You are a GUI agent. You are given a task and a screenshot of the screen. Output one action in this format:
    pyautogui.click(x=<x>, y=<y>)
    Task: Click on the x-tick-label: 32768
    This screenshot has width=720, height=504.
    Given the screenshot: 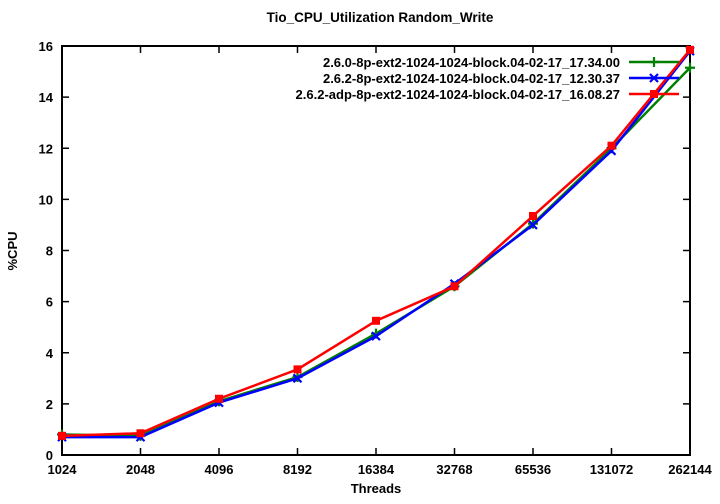 What is the action you would take?
    pyautogui.click(x=454, y=469)
    